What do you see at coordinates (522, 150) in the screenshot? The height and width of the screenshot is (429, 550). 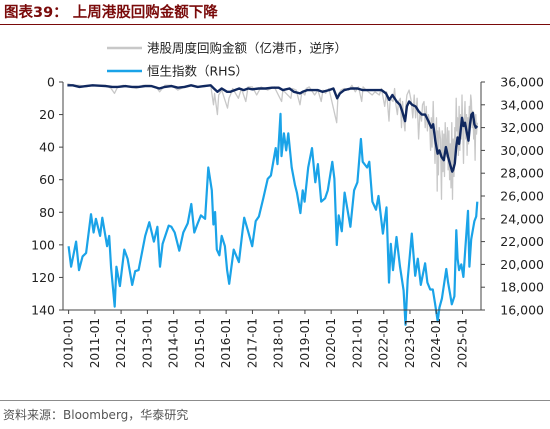 I see `right-tick-label: 30,000` at bounding box center [522, 150].